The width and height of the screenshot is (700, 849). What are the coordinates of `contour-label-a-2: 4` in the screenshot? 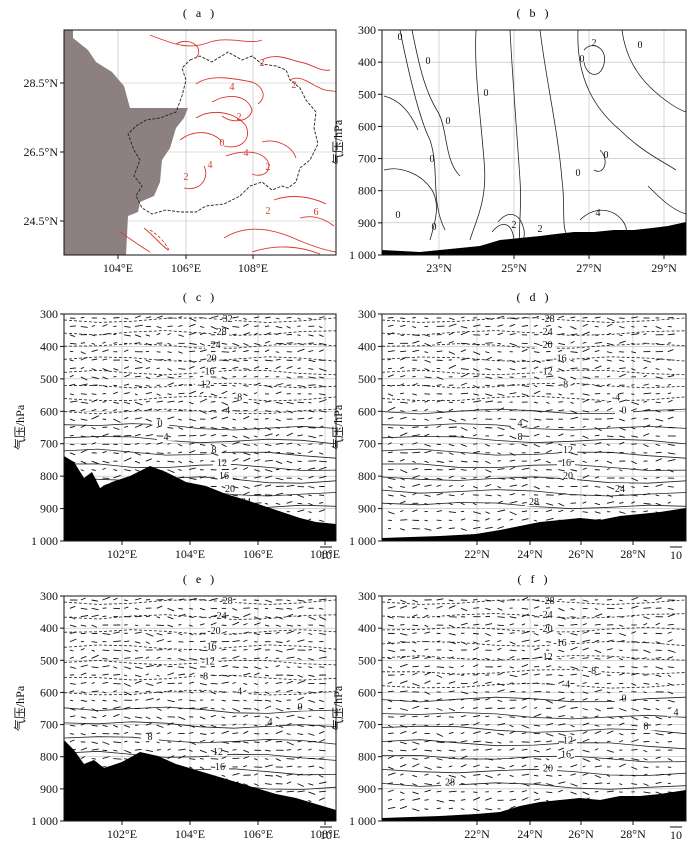 It's located at (232, 87).